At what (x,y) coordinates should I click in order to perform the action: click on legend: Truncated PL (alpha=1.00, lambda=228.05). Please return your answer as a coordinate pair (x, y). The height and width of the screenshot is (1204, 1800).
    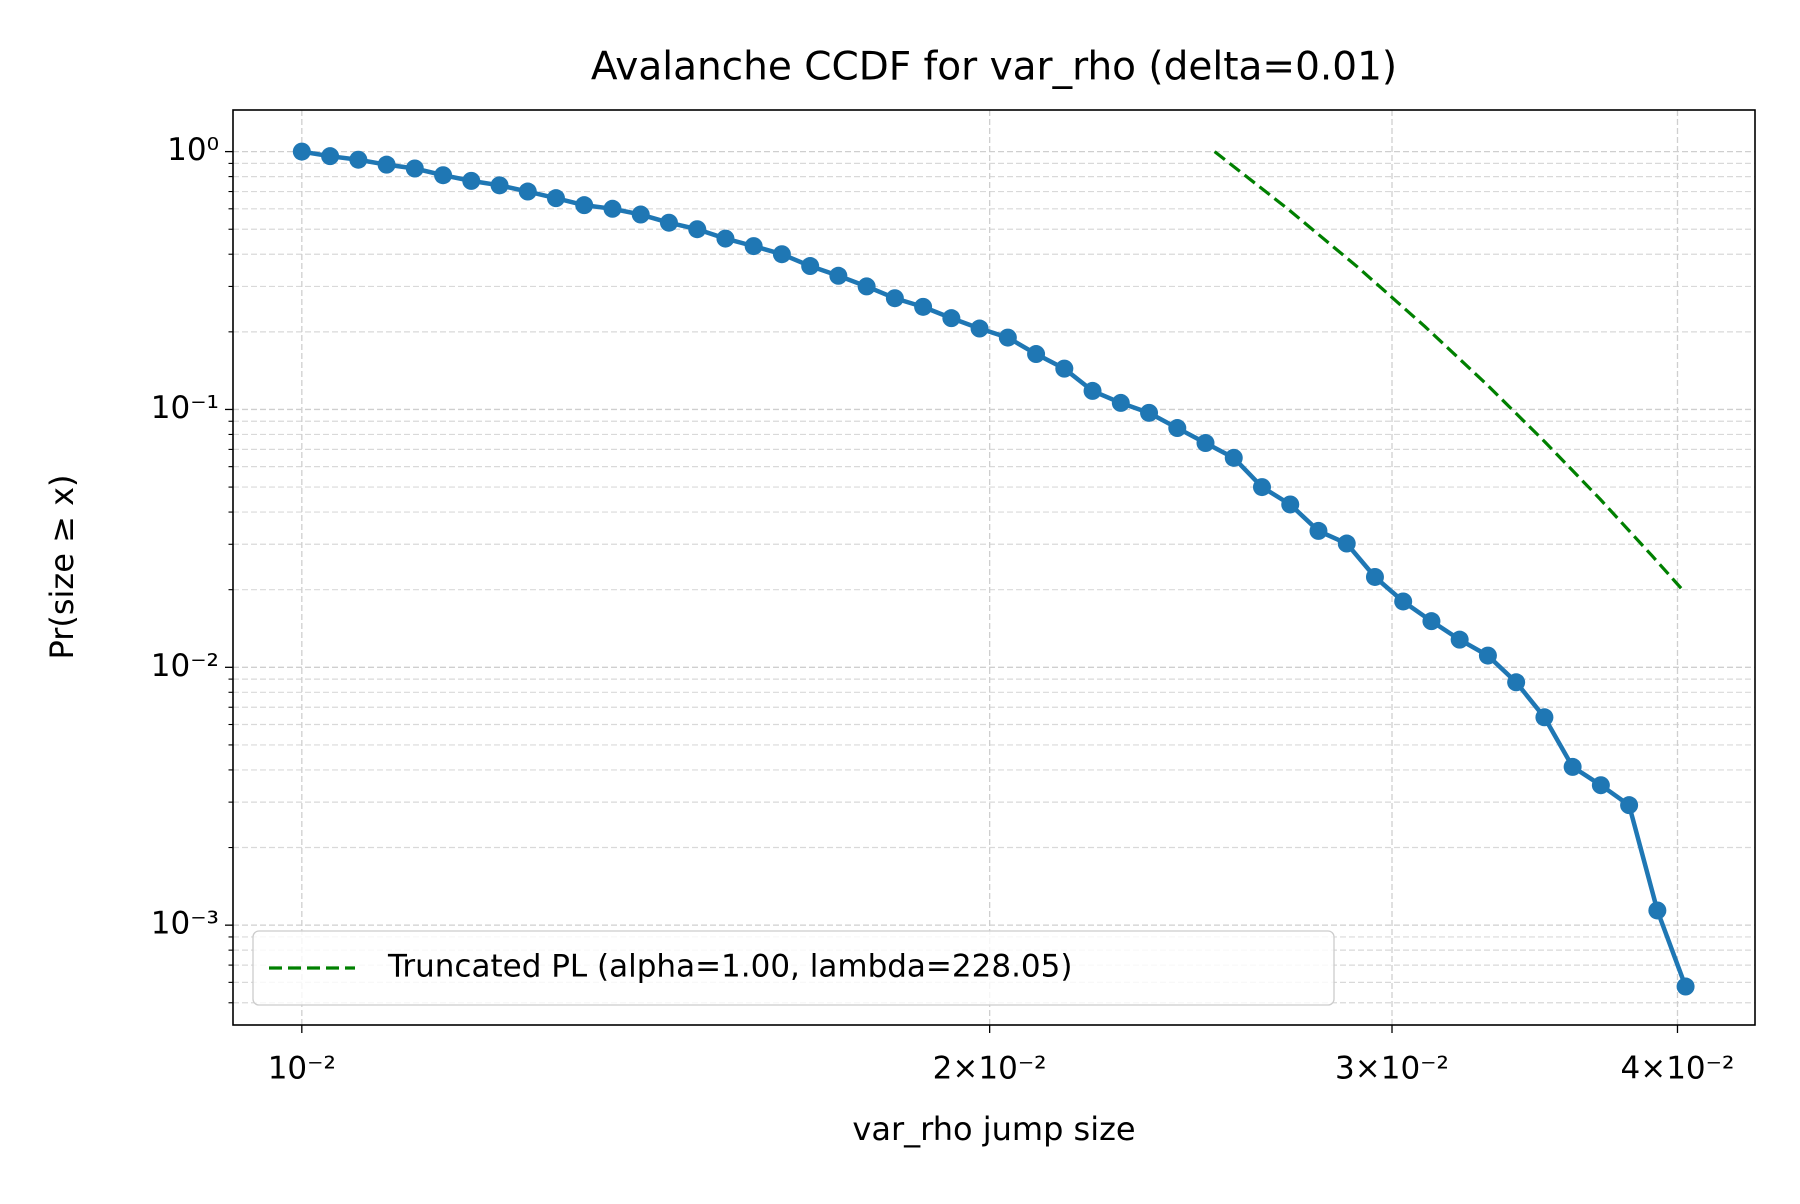
    Looking at the image, I should click on (793, 968).